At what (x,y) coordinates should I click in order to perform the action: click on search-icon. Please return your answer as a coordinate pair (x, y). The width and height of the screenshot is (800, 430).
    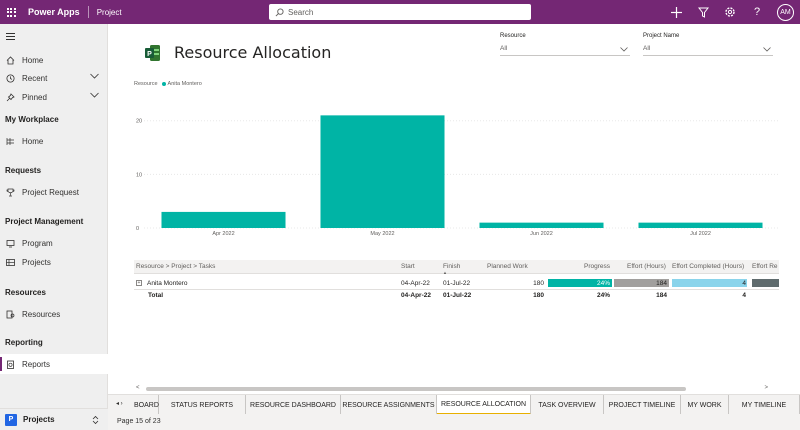
    Looking at the image, I should click on (279, 12).